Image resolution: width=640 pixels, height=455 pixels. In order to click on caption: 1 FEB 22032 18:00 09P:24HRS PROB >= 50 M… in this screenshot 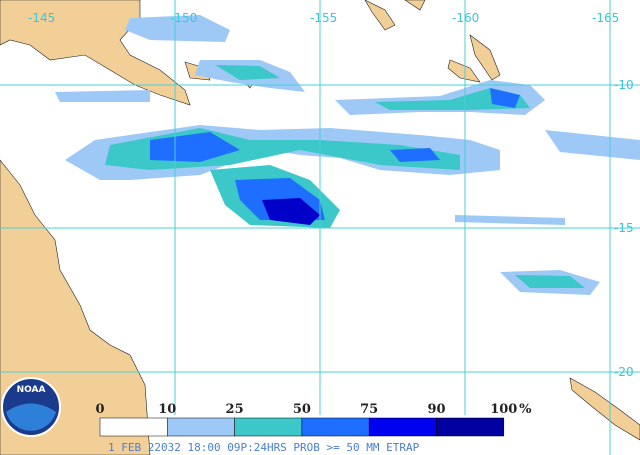, I will do `click(264, 447)`.